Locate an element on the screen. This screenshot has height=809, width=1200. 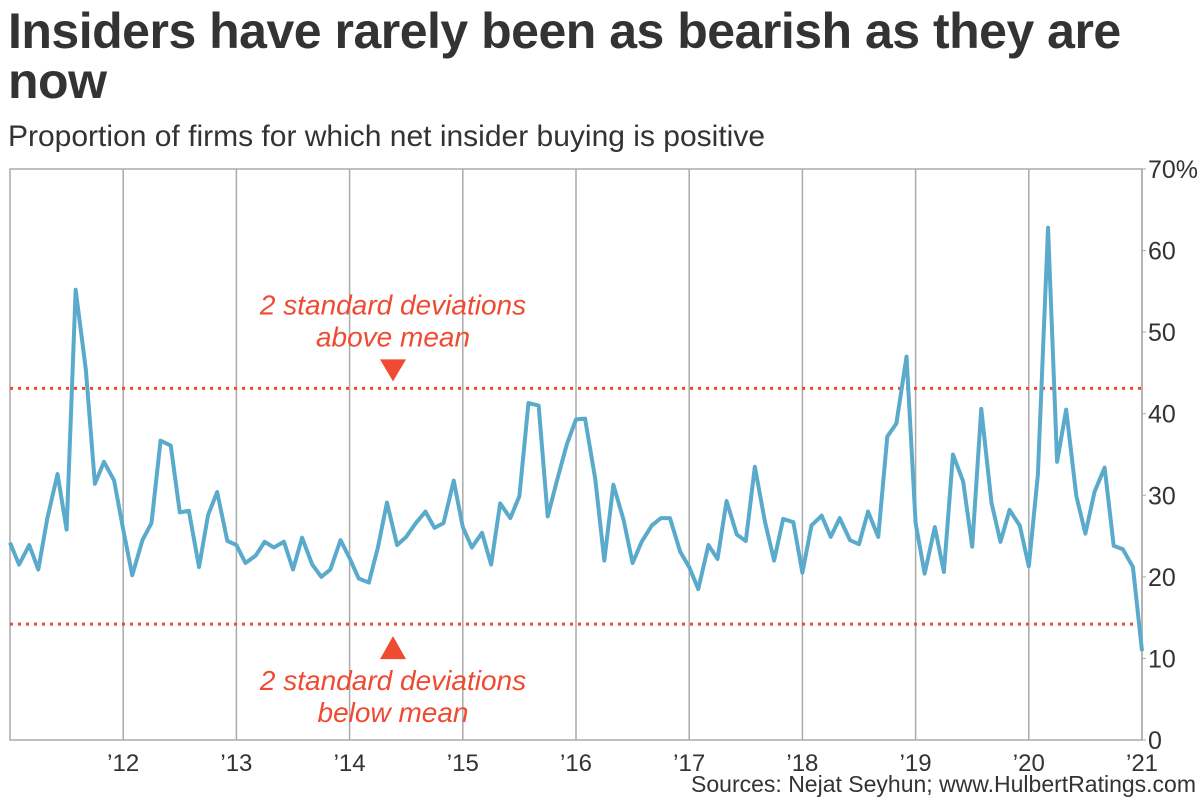
x-tick-label: ’13 is located at coordinates (236, 763).